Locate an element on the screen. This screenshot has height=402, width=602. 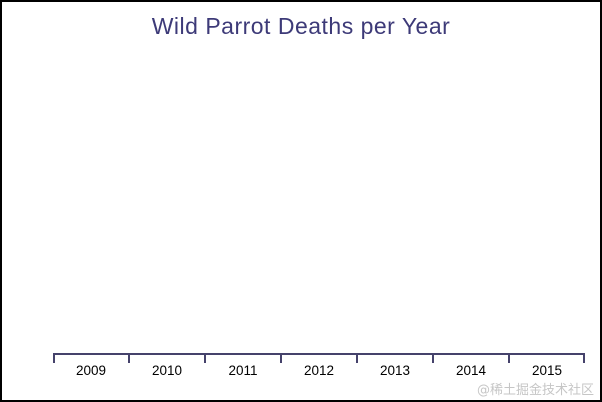
x-axis-ticks is located at coordinates (319, 358).